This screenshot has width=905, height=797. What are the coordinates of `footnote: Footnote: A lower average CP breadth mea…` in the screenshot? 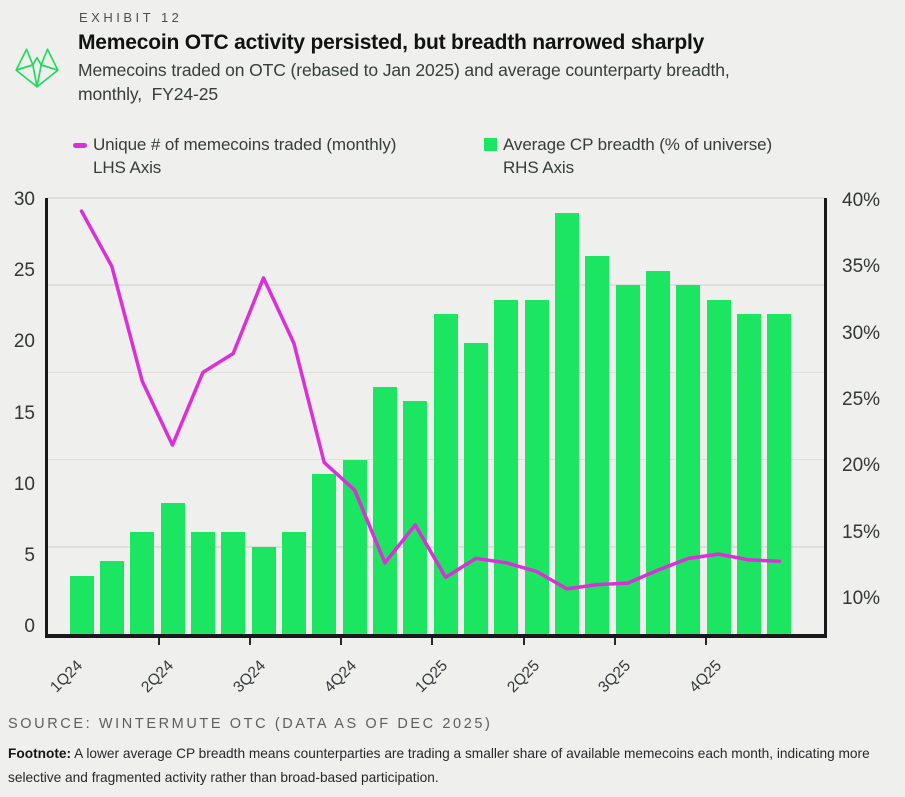 It's located at (453, 765).